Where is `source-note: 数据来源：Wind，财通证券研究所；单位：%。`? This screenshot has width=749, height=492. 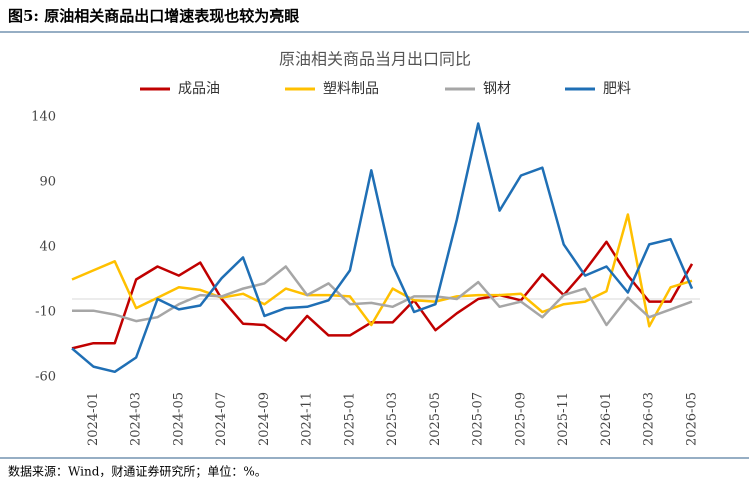 source-note: 数据来源：Wind，财通证券研究所；单位：%。 is located at coordinates (137, 471).